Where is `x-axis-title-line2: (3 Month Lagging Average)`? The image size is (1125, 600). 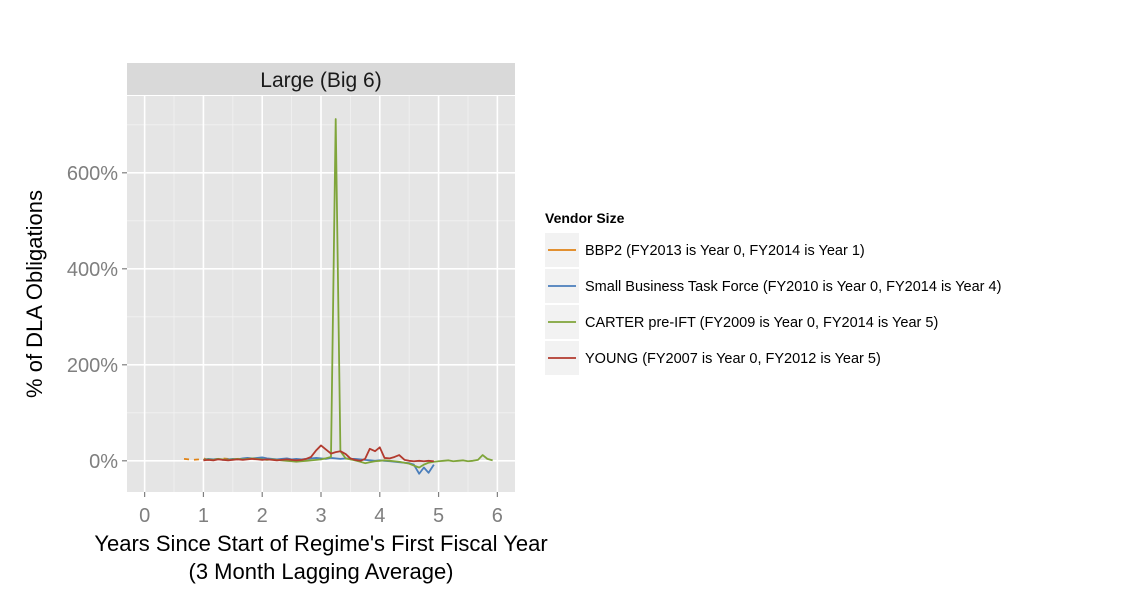
x-axis-title-line2: (3 Month Lagging Average) is located at coordinates (321, 571).